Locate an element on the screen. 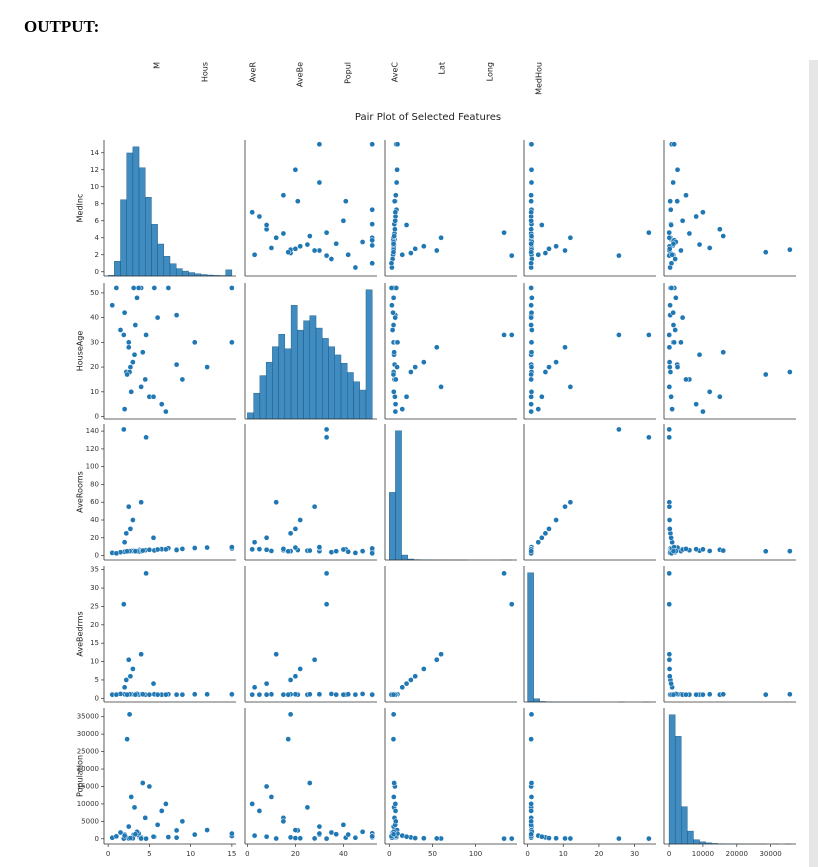 Image resolution: width=818 pixels, height=867 pixels. x-tick-label: 40 is located at coordinates (343, 854).